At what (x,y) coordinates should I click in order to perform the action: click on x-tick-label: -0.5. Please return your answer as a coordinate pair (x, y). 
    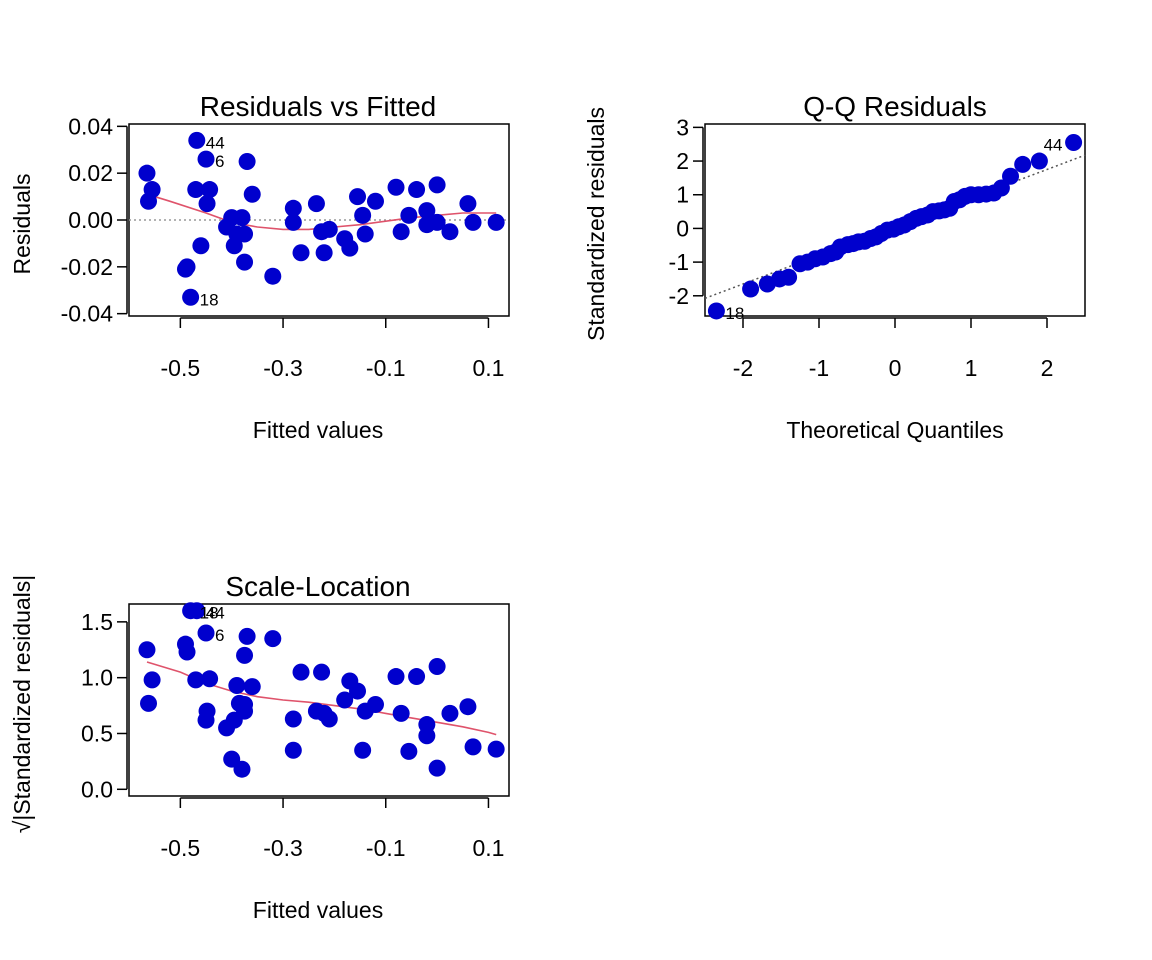
    Looking at the image, I should click on (181, 368).